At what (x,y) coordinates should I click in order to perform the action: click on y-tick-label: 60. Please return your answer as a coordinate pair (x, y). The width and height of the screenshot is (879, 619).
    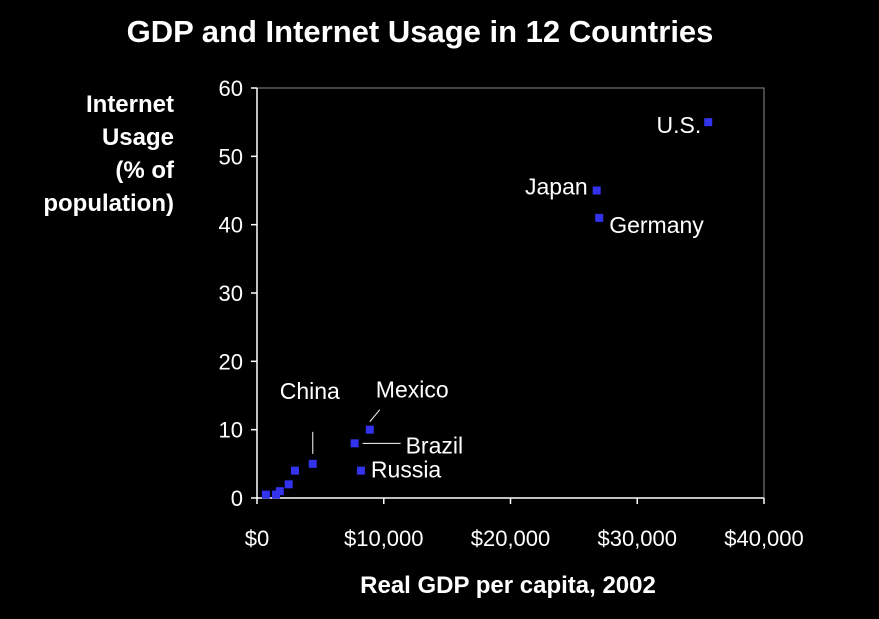
    Looking at the image, I should click on (231, 88).